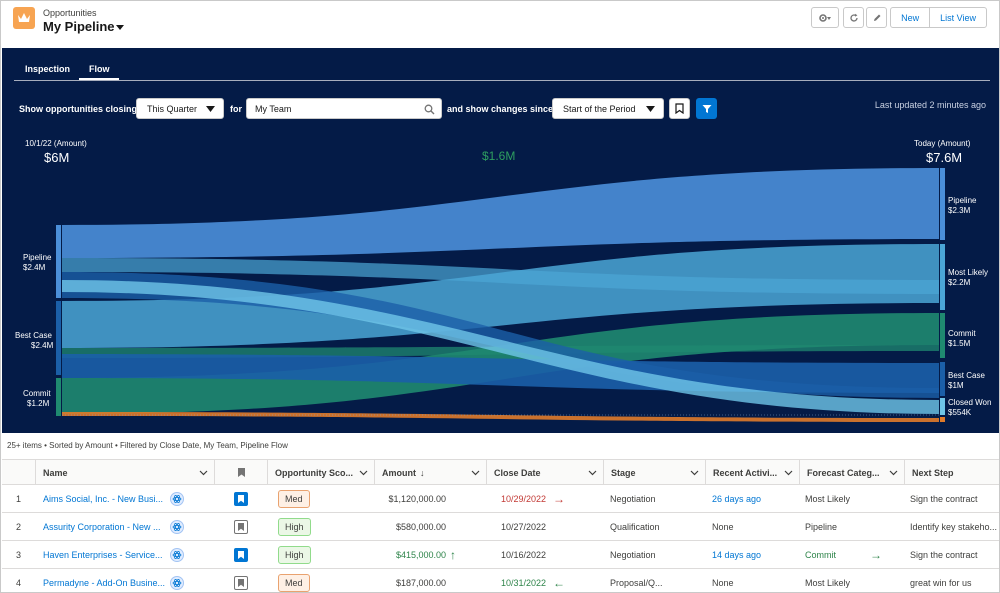 Image resolution: width=1000 pixels, height=593 pixels. What do you see at coordinates (942, 379) in the screenshot?
I see `right-node-bestcase-bar` at bounding box center [942, 379].